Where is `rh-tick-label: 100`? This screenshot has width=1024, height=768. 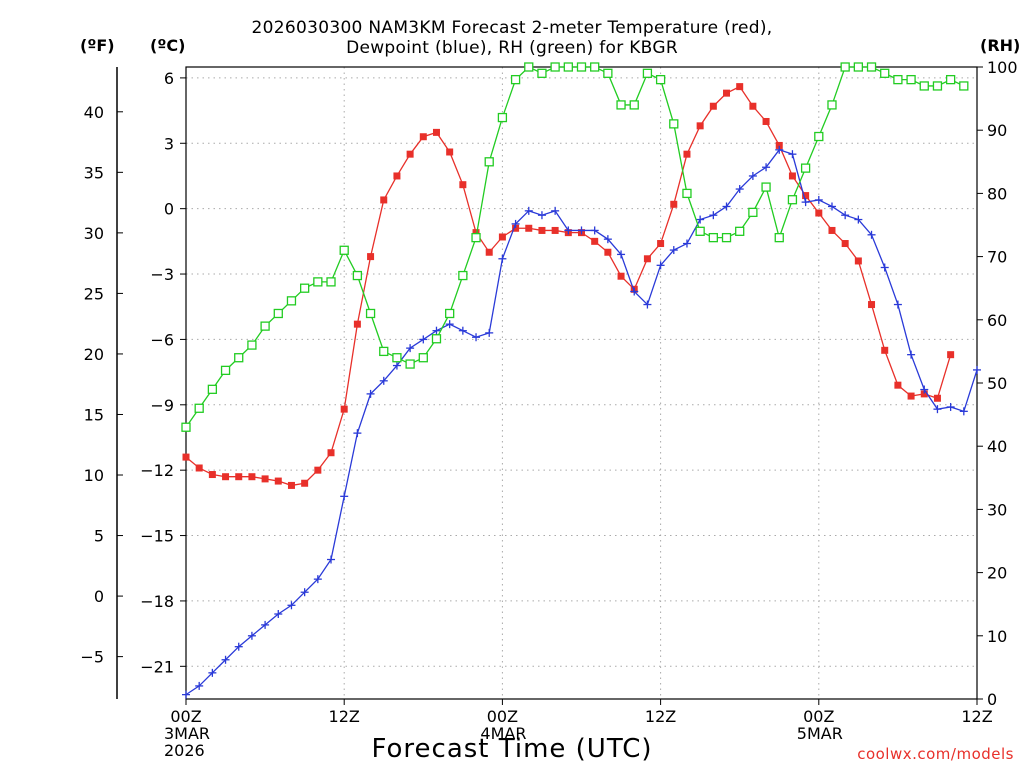
rh-tick-label: 100 is located at coordinates (1002, 67).